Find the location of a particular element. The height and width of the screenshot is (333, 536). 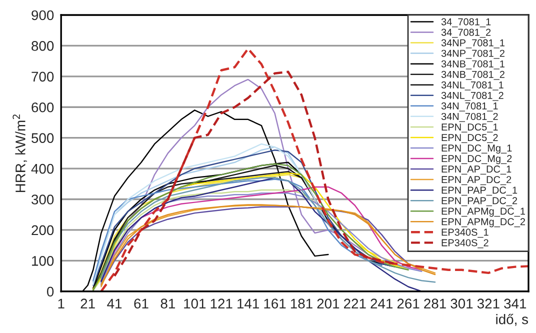

legend-label: EPN_DC5_1 is located at coordinates (470, 127).